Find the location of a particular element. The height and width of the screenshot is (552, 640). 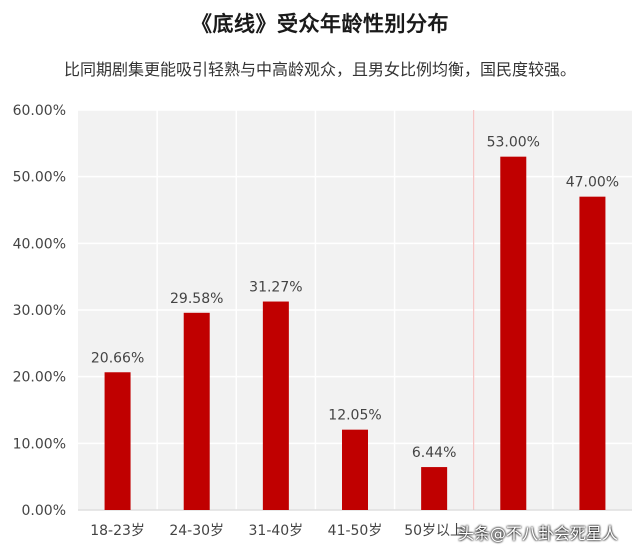

y-tick-label: 50.00% is located at coordinates (39, 178).